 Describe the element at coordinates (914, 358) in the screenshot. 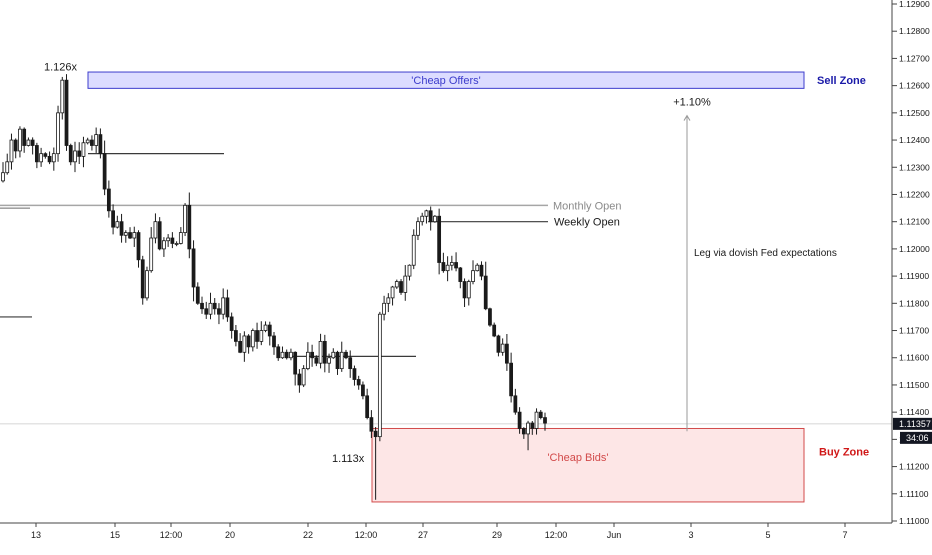

I see `price-tick-label: 1.11600` at that location.